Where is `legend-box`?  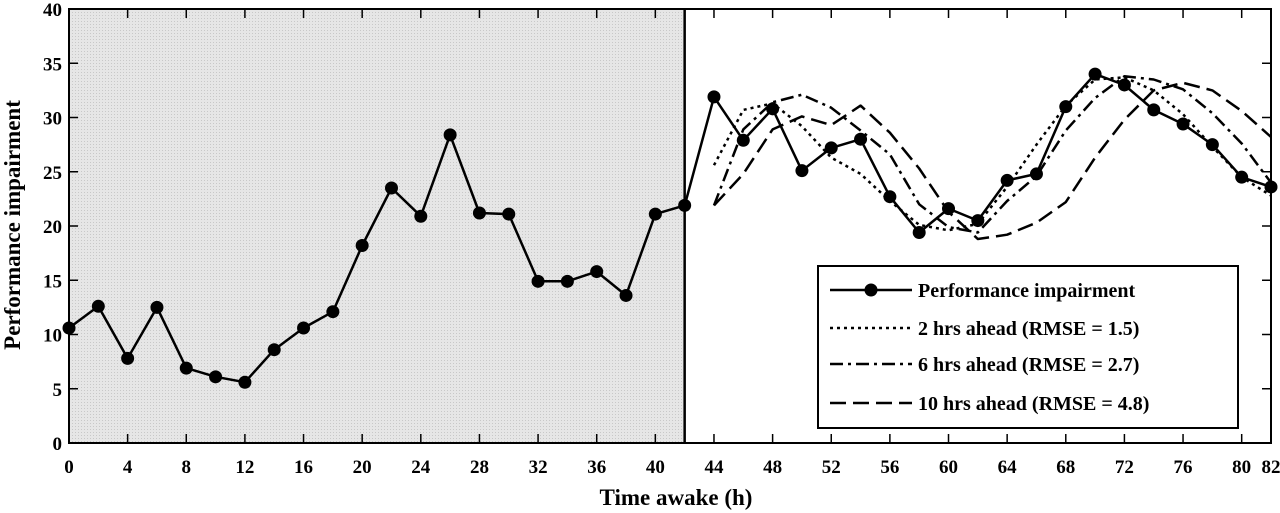 legend-box is located at coordinates (1028, 347).